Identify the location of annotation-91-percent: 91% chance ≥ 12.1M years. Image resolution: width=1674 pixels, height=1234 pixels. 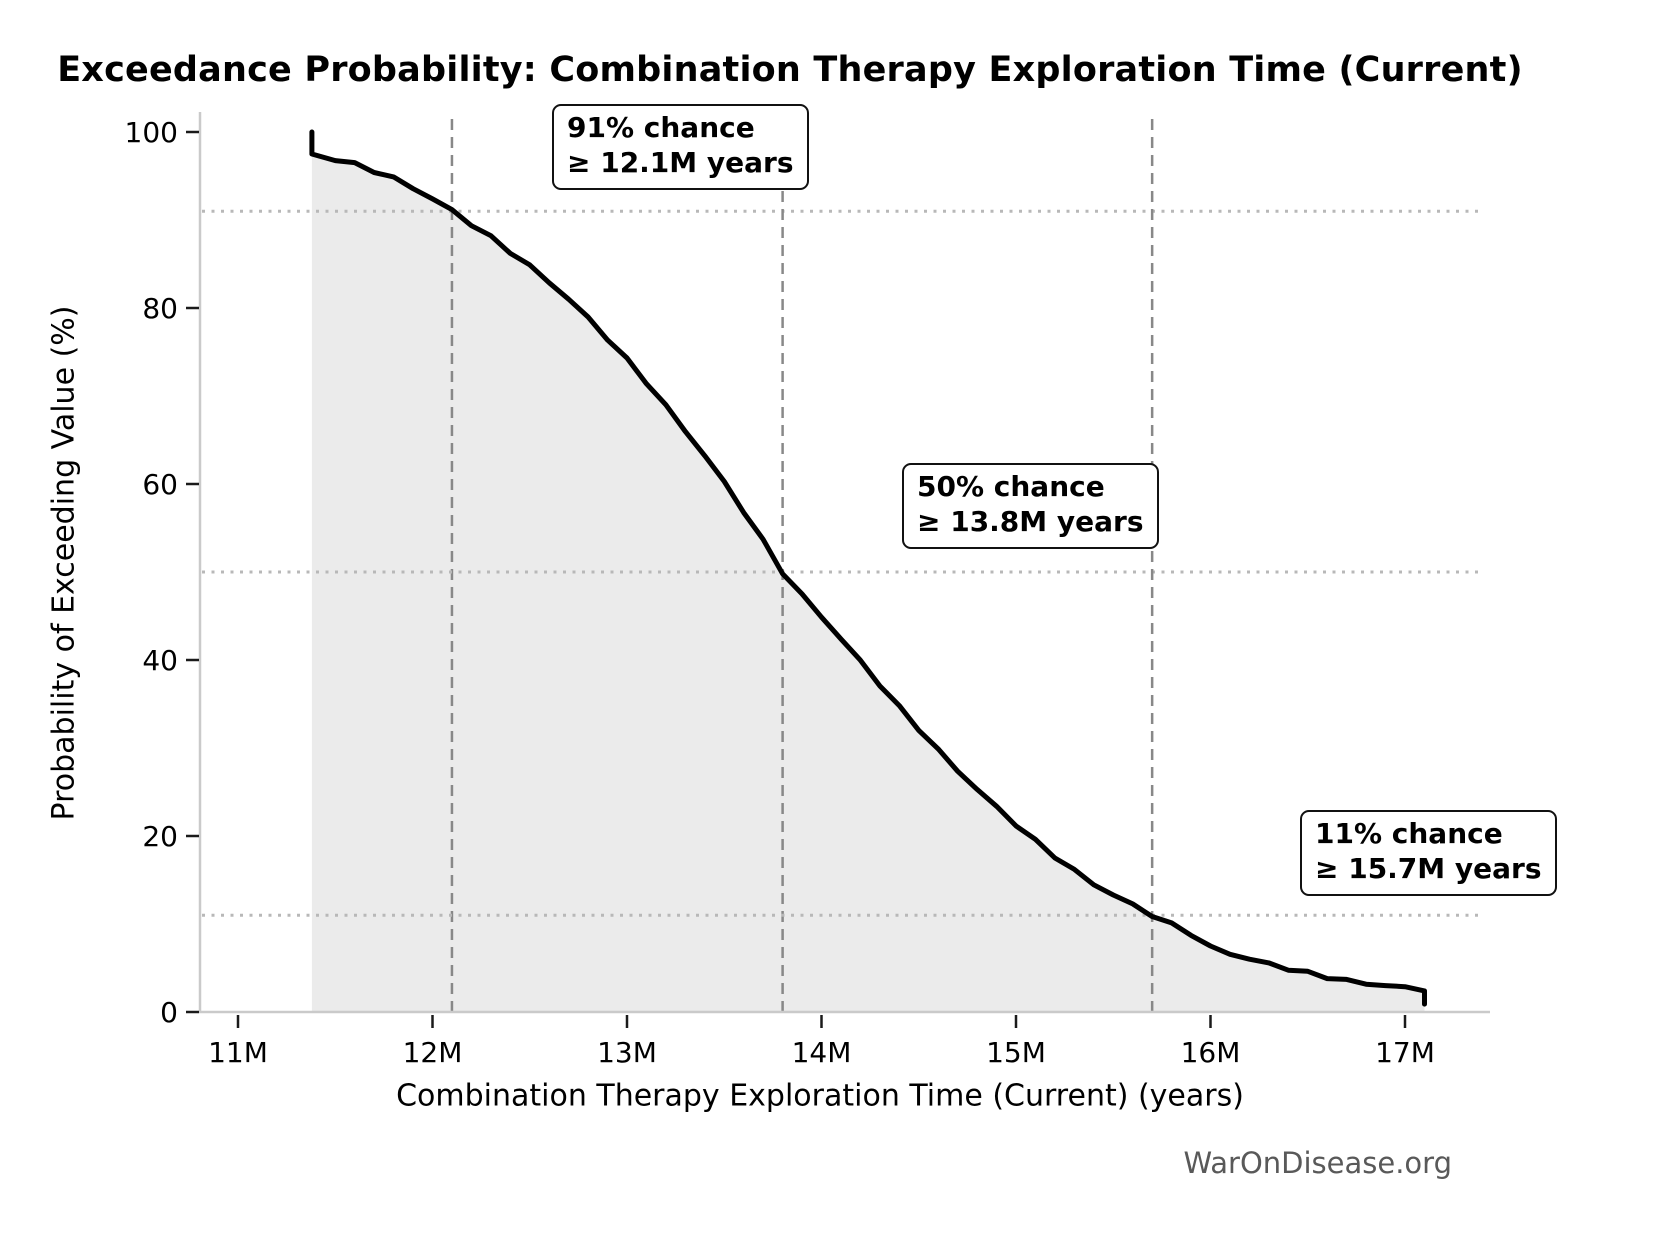
(680, 147).